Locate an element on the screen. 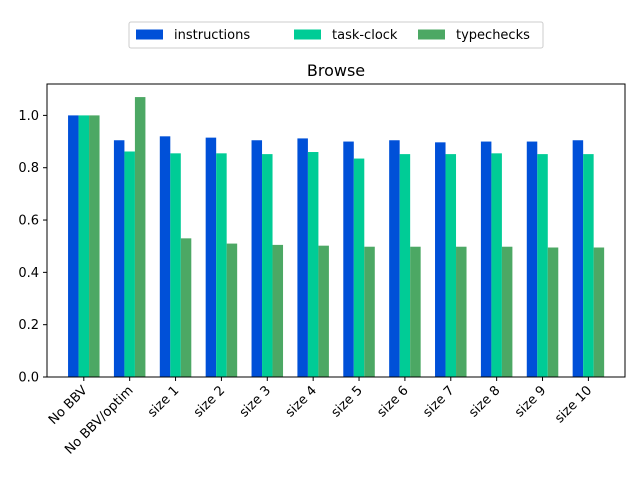 This screenshot has height=480, width=640. x-tick-label-7: size 6 is located at coordinates (393, 401).